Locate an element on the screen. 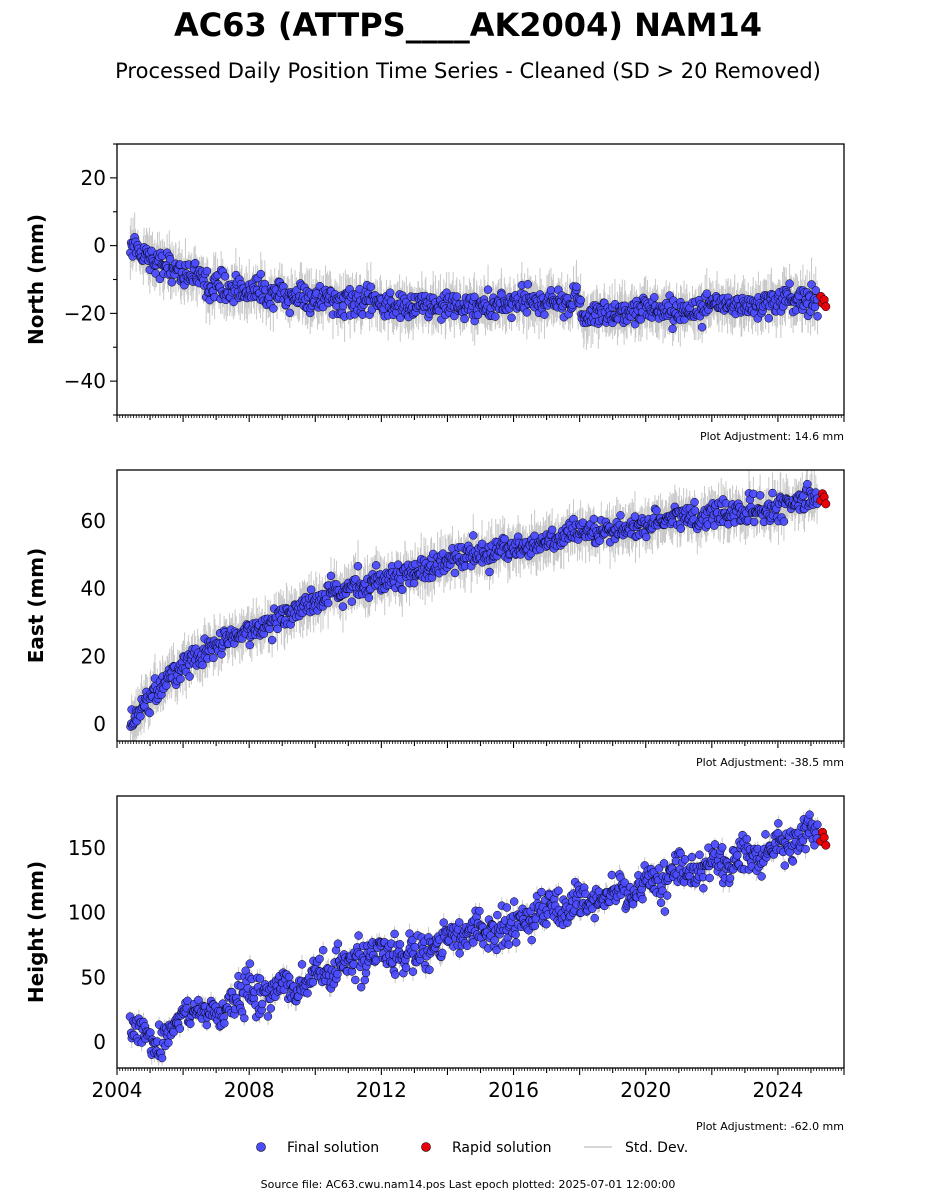  y-axis-label: East (mm) is located at coordinates (36, 606).